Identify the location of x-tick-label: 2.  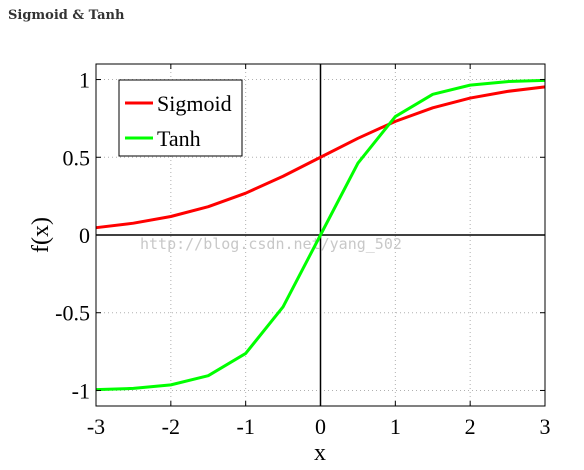
(470, 426).